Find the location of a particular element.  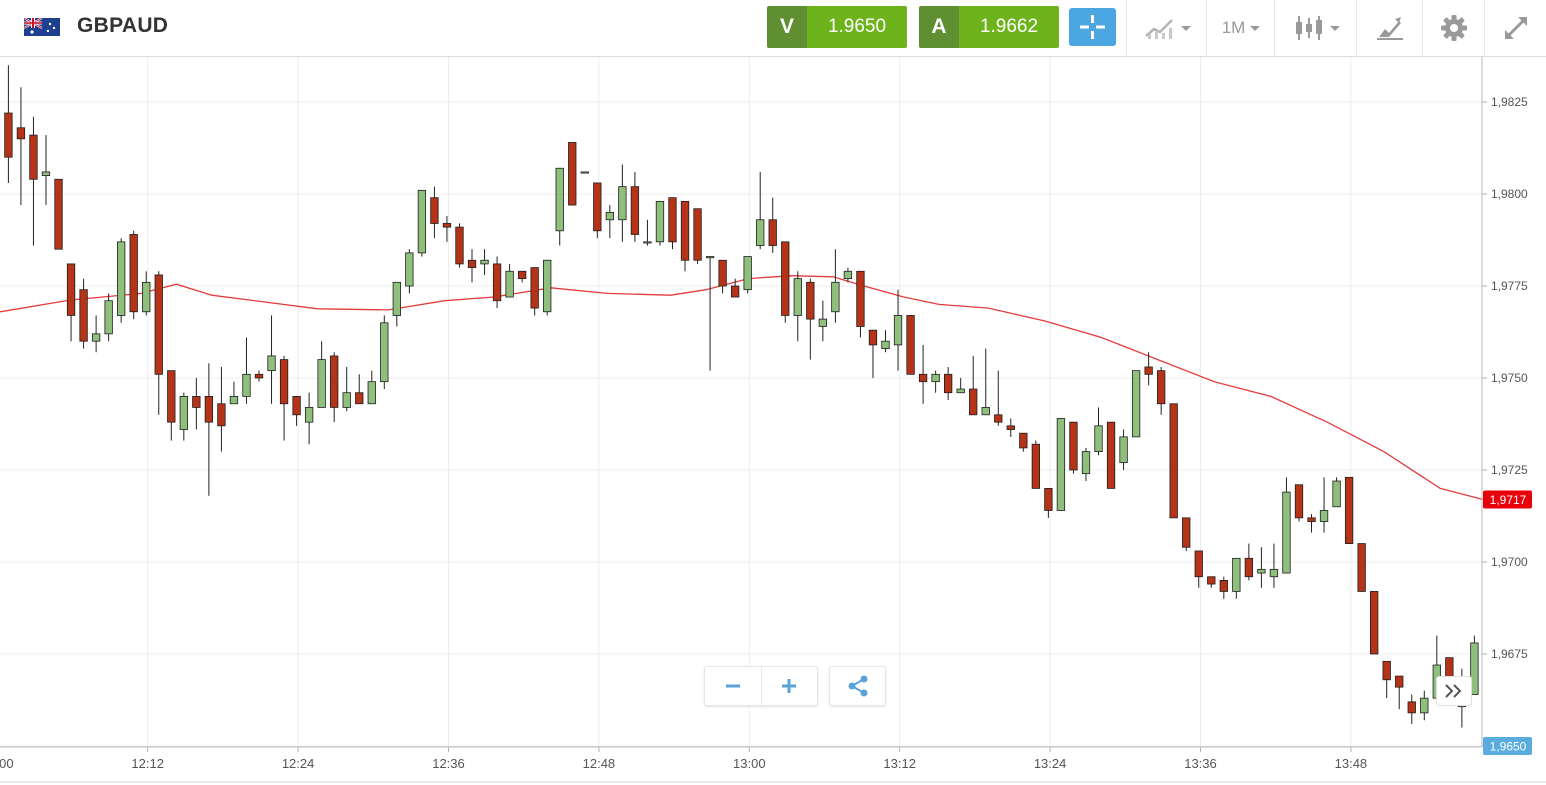

zoom-in-button is located at coordinates (789, 686).